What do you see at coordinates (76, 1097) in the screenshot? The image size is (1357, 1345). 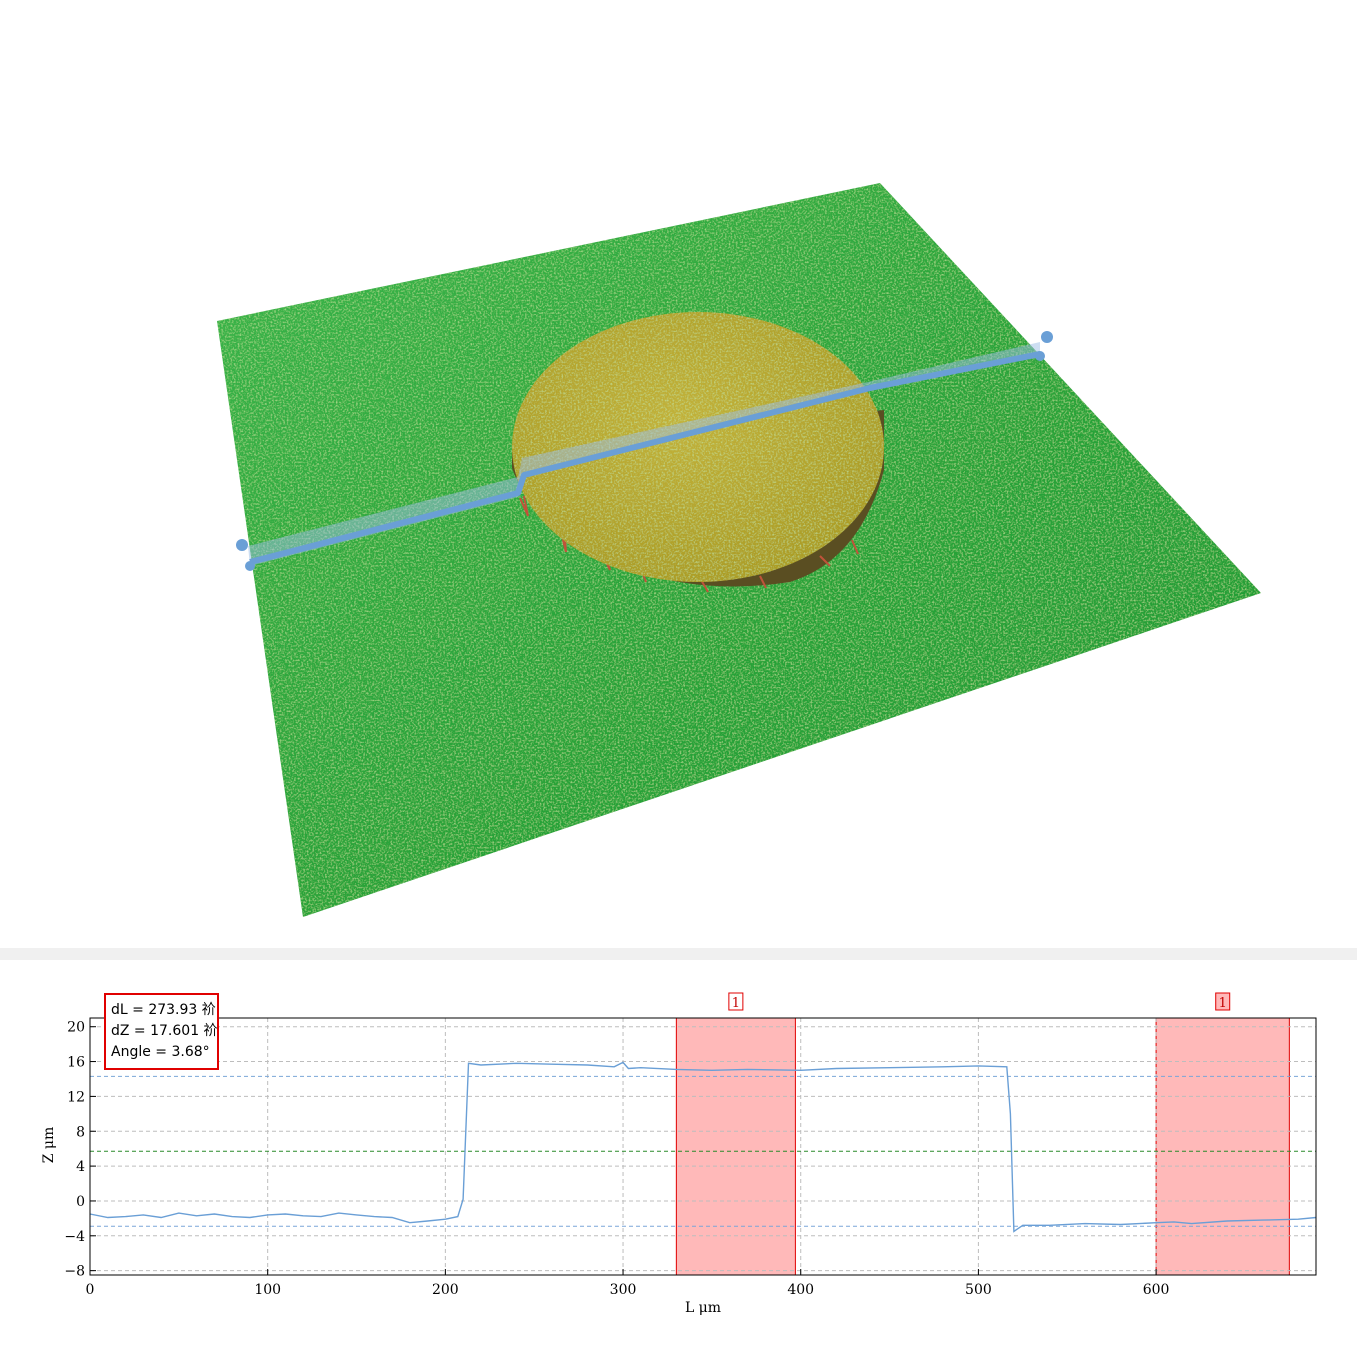 I see `y-tick-label: 12` at bounding box center [76, 1097].